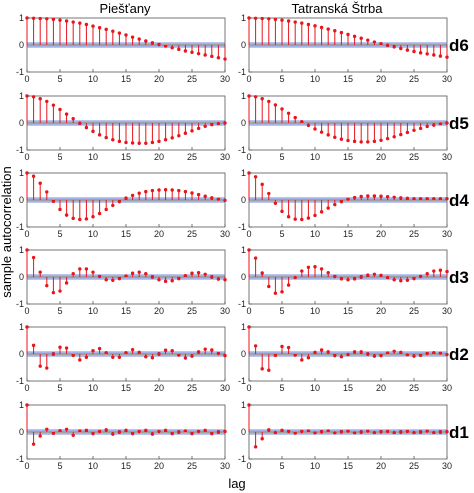 This screenshot has height=493, width=474. Describe the element at coordinates (125, 8) in the screenshot. I see `column-title-piestany: Piešťany` at that location.